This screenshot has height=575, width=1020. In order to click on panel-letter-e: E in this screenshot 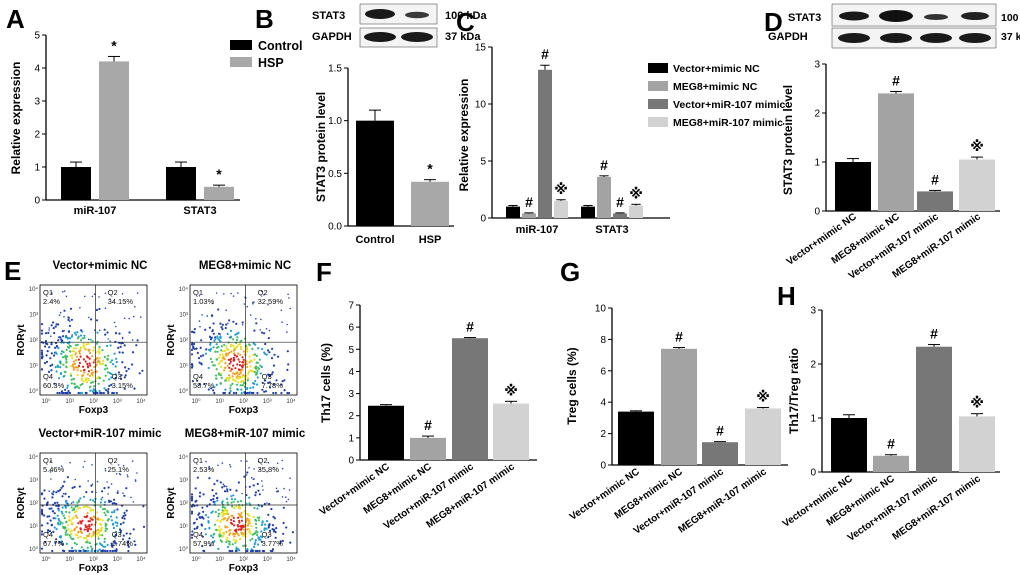, I will do `click(12, 271)`.